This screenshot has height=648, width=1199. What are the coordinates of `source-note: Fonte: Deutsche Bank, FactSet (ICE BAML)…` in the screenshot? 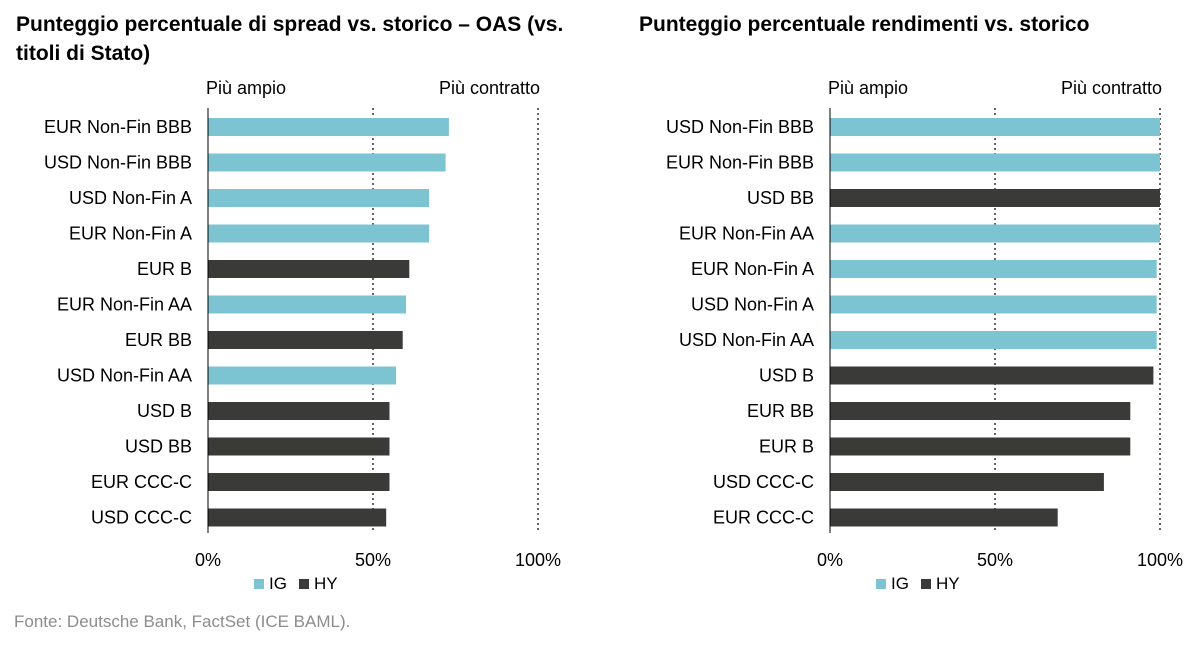 It's located at (182, 621).